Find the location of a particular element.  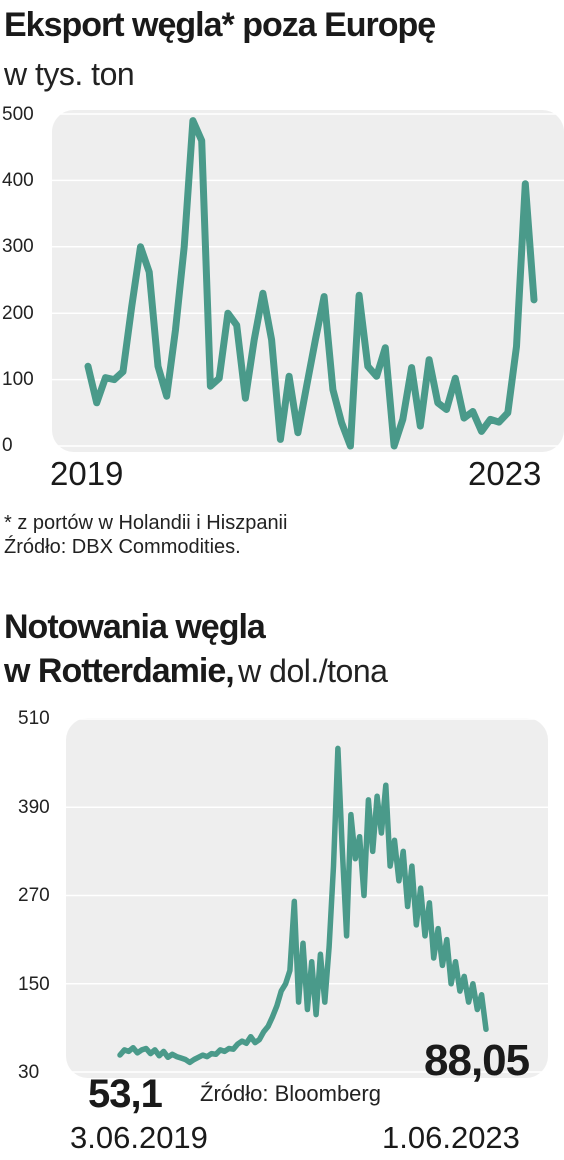

chart2-title-row2: w Rotterdamie, w dol./tona is located at coordinates (196, 671).